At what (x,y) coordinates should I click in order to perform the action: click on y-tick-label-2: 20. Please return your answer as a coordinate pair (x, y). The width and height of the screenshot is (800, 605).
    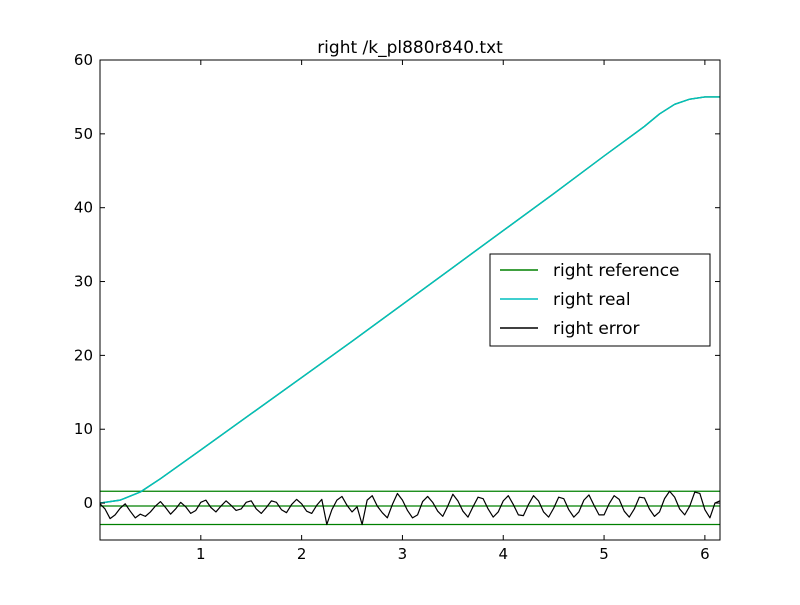
    Looking at the image, I should click on (83, 355).